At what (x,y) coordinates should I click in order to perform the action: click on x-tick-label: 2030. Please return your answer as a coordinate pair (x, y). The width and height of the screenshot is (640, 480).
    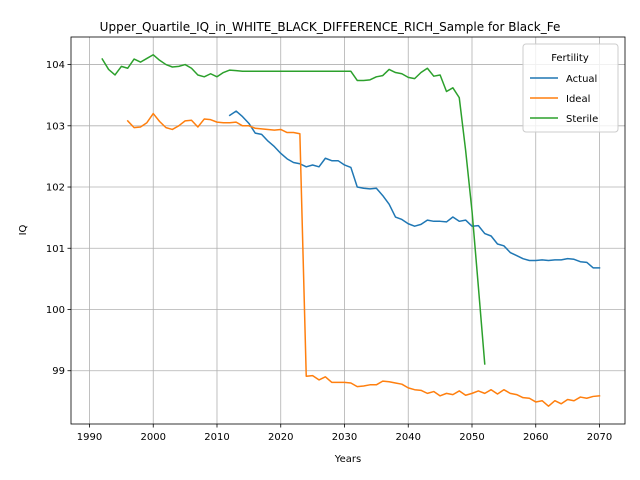
    Looking at the image, I should click on (344, 437).